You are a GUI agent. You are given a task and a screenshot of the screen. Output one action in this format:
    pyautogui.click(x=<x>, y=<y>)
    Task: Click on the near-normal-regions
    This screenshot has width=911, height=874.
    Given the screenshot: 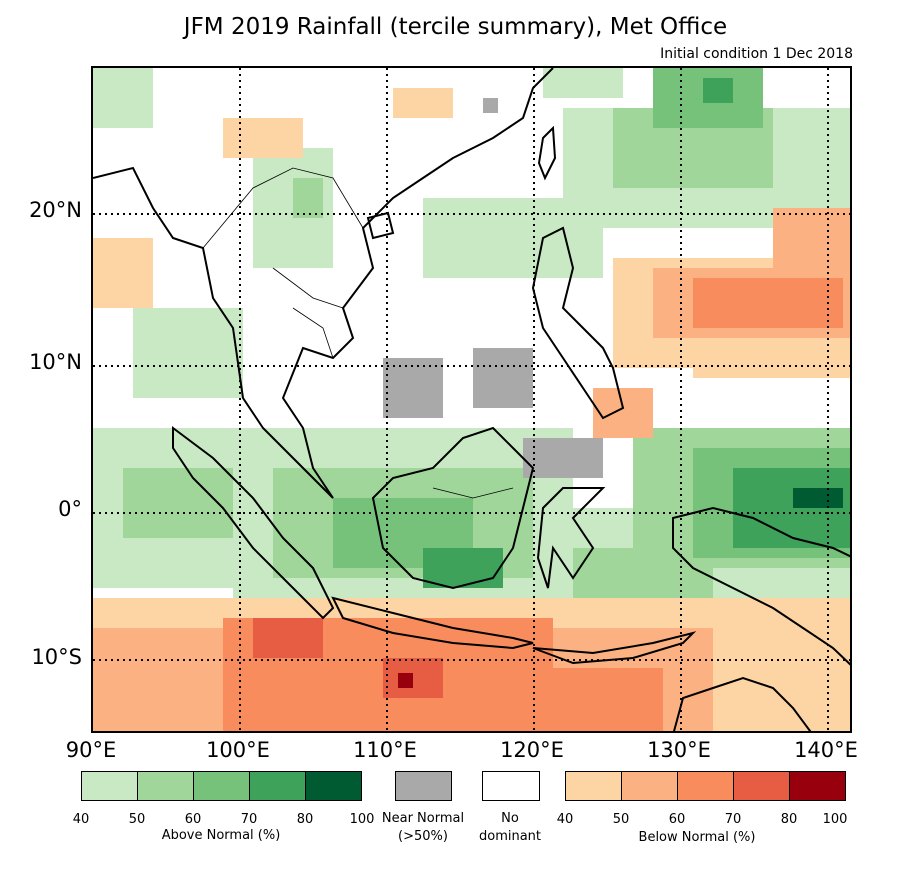 What is the action you would take?
    pyautogui.click(x=515, y=288)
    